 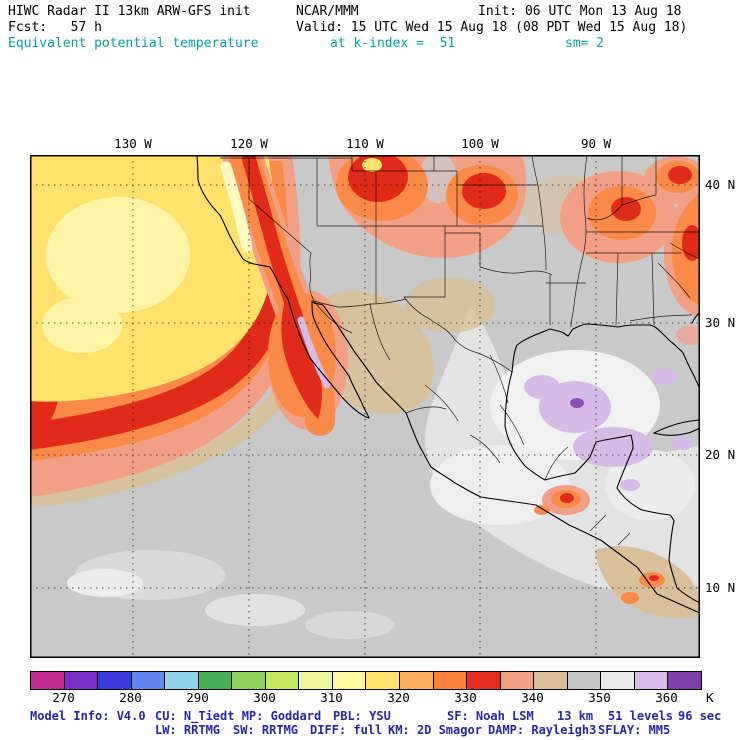 I want to click on lon-label-90w: 90 W, so click(x=596, y=143).